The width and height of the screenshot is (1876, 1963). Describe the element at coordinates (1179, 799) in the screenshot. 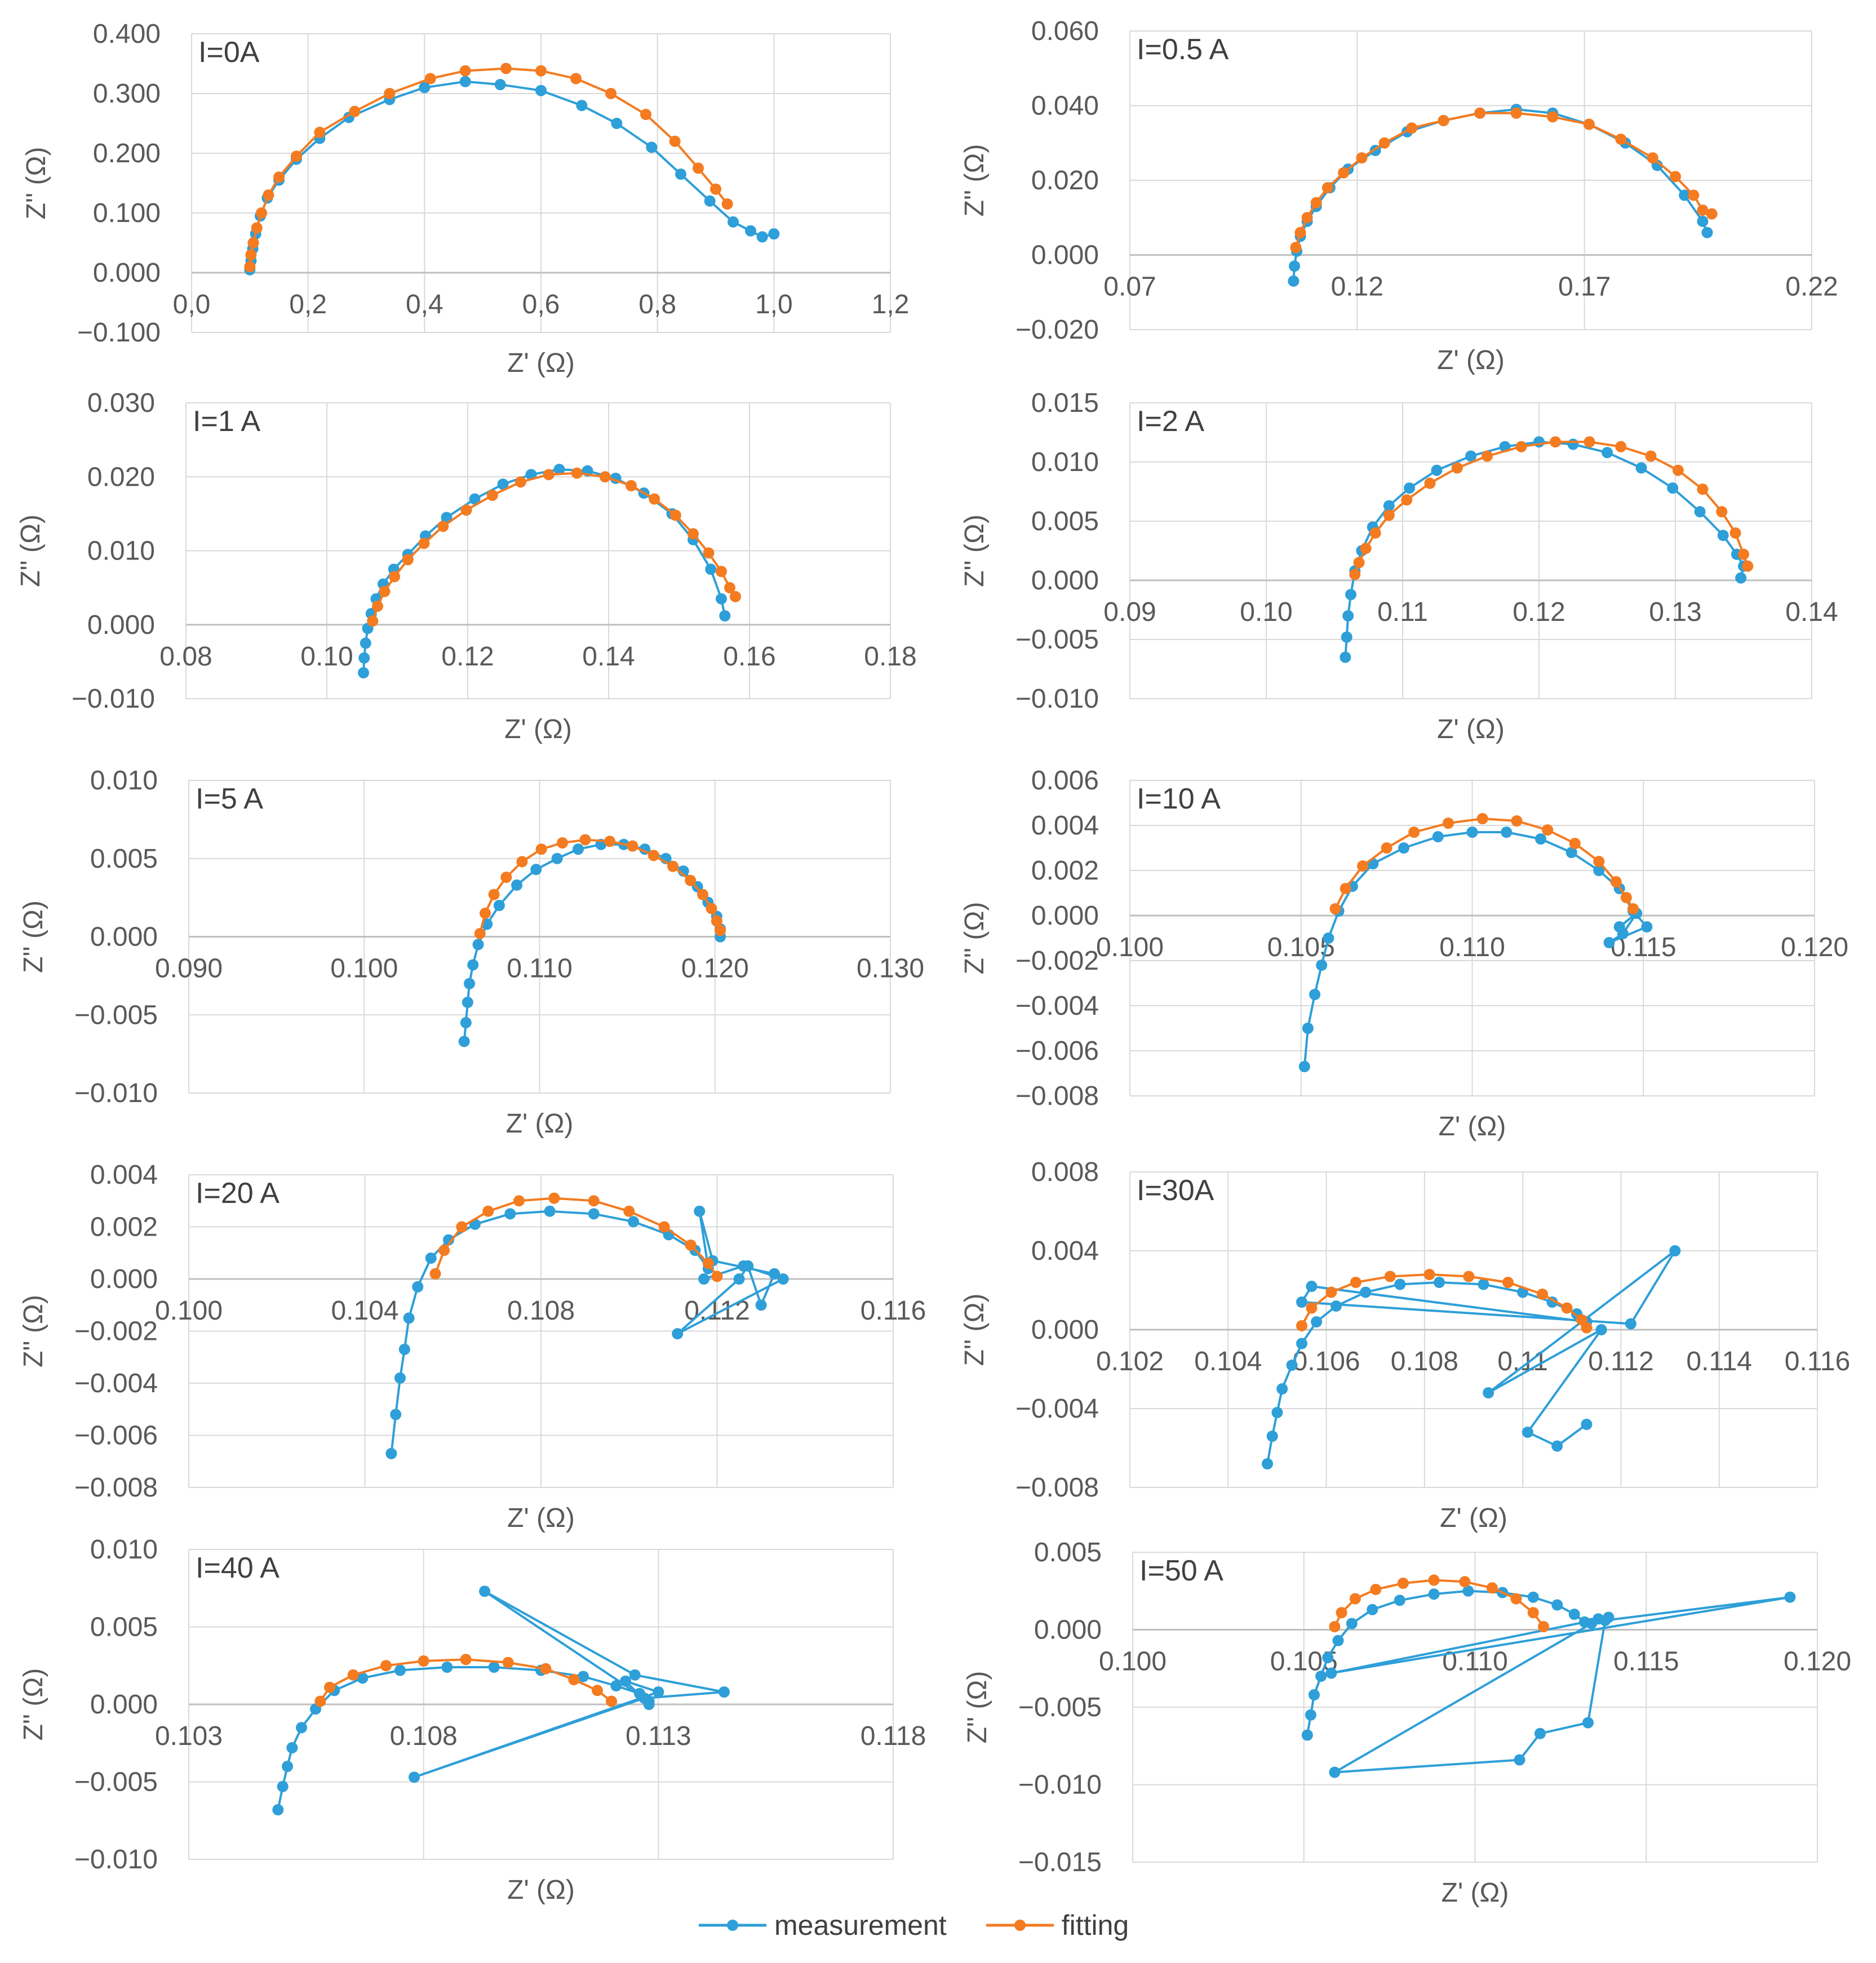

I see `panel-title: I=10 A` at that location.